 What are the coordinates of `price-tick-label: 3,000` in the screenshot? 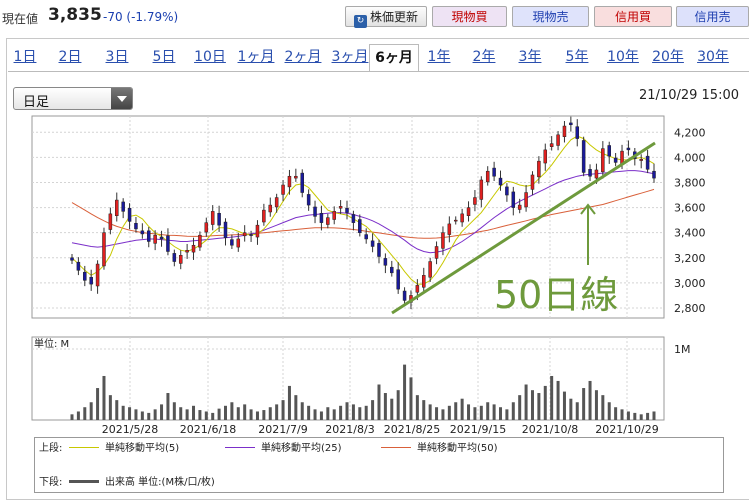 It's located at (690, 283).